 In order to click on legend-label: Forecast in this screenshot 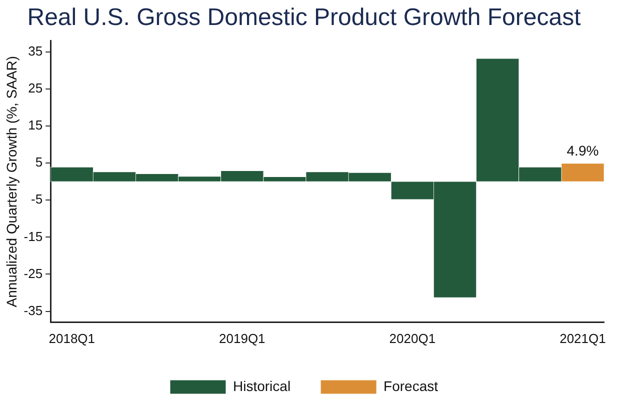, I will do `click(411, 386)`.